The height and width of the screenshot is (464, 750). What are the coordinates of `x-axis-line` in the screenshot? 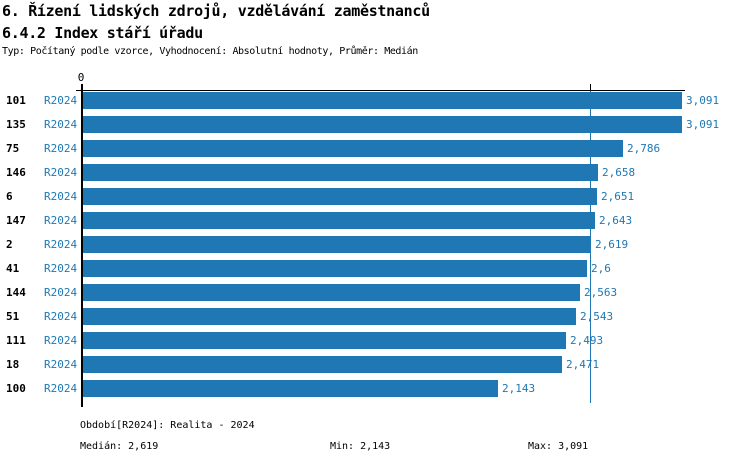 It's located at (380, 90).